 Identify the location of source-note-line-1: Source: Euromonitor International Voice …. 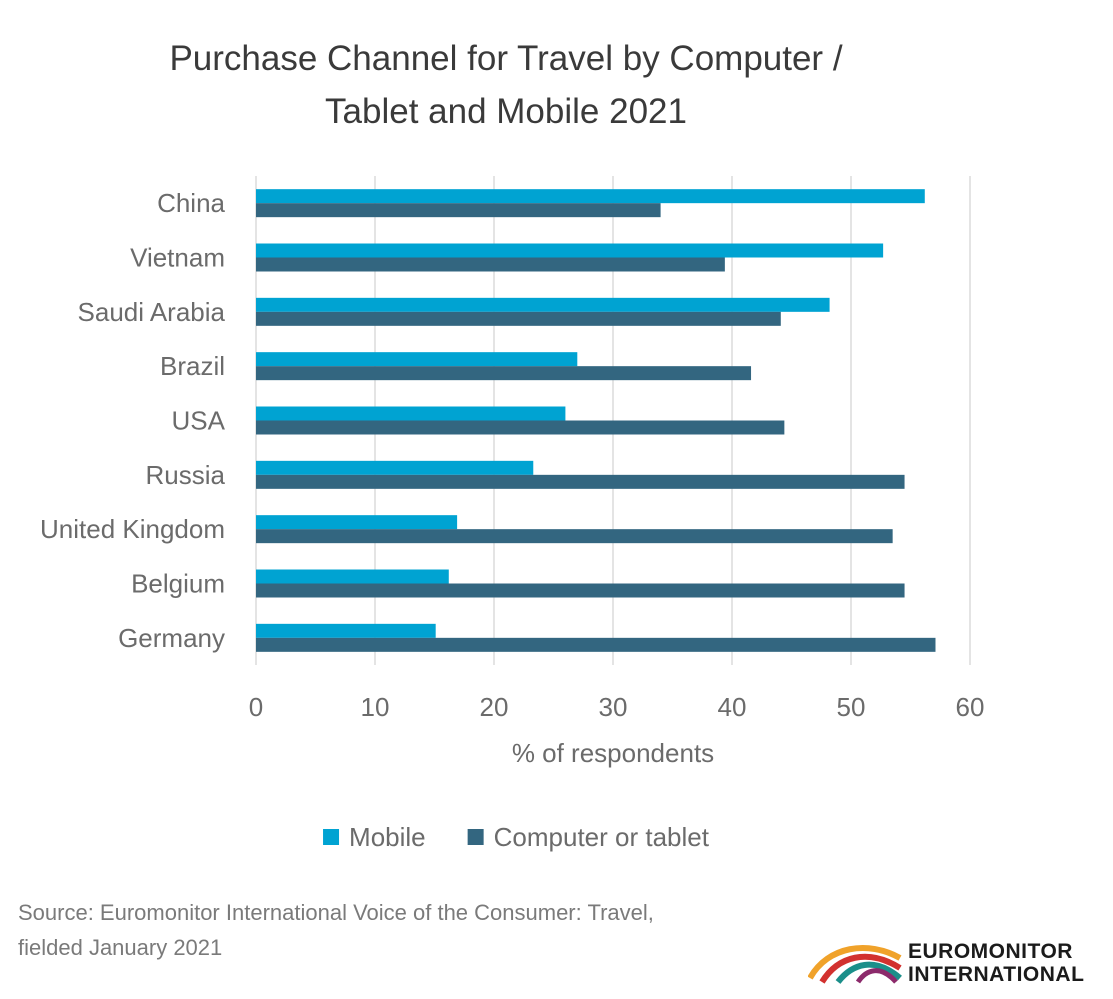
(336, 912).